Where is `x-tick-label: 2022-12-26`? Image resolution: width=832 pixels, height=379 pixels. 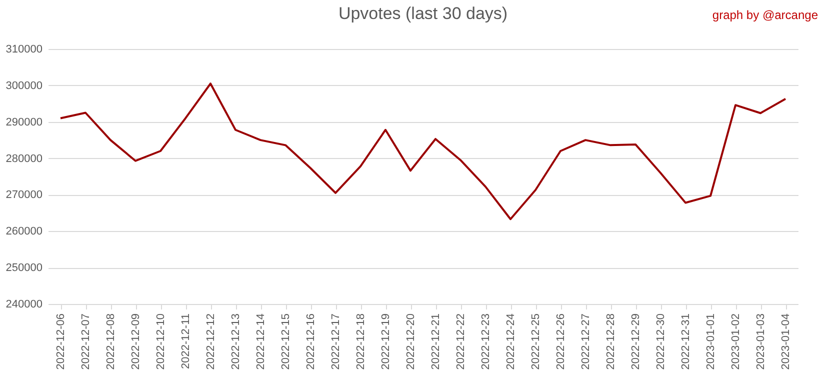 x-tick-label: 2022-12-26 is located at coordinates (561, 342).